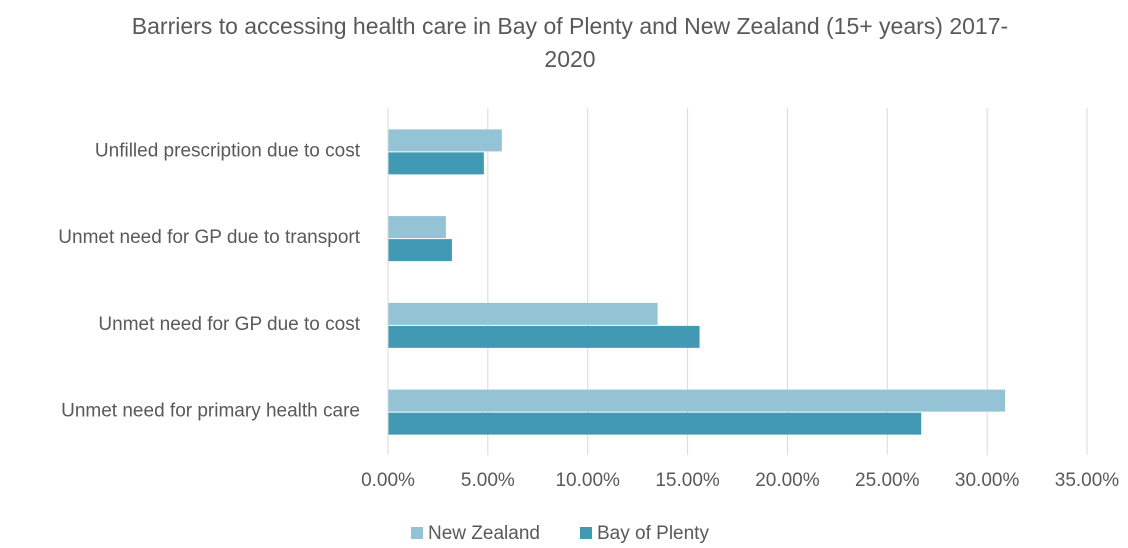 This screenshot has height=548, width=1128. I want to click on x-tick-label: 35.00%, so click(1087, 480).